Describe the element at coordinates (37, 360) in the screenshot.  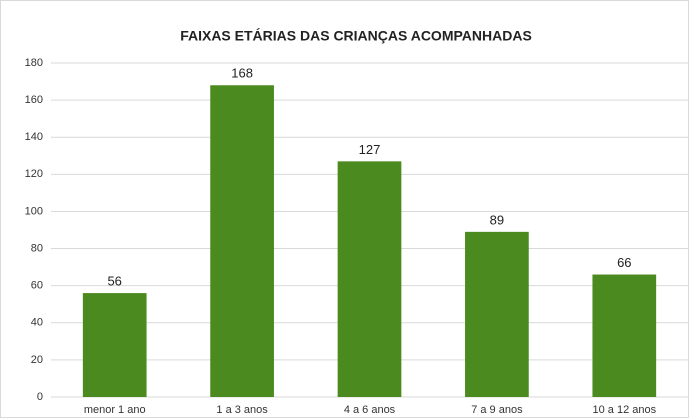
I see `y-tick-label: 20` at that location.